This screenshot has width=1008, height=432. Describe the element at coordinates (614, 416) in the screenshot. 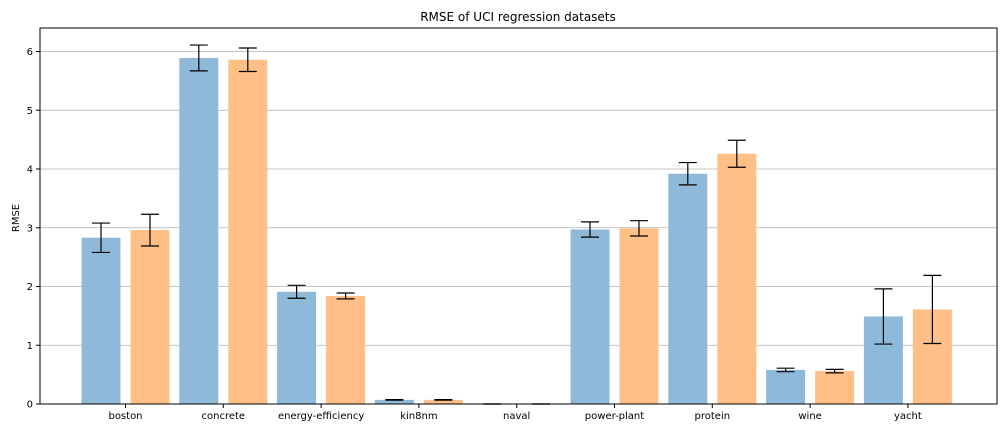

I see `x-tick-label-power-plant: power-plant` at that location.